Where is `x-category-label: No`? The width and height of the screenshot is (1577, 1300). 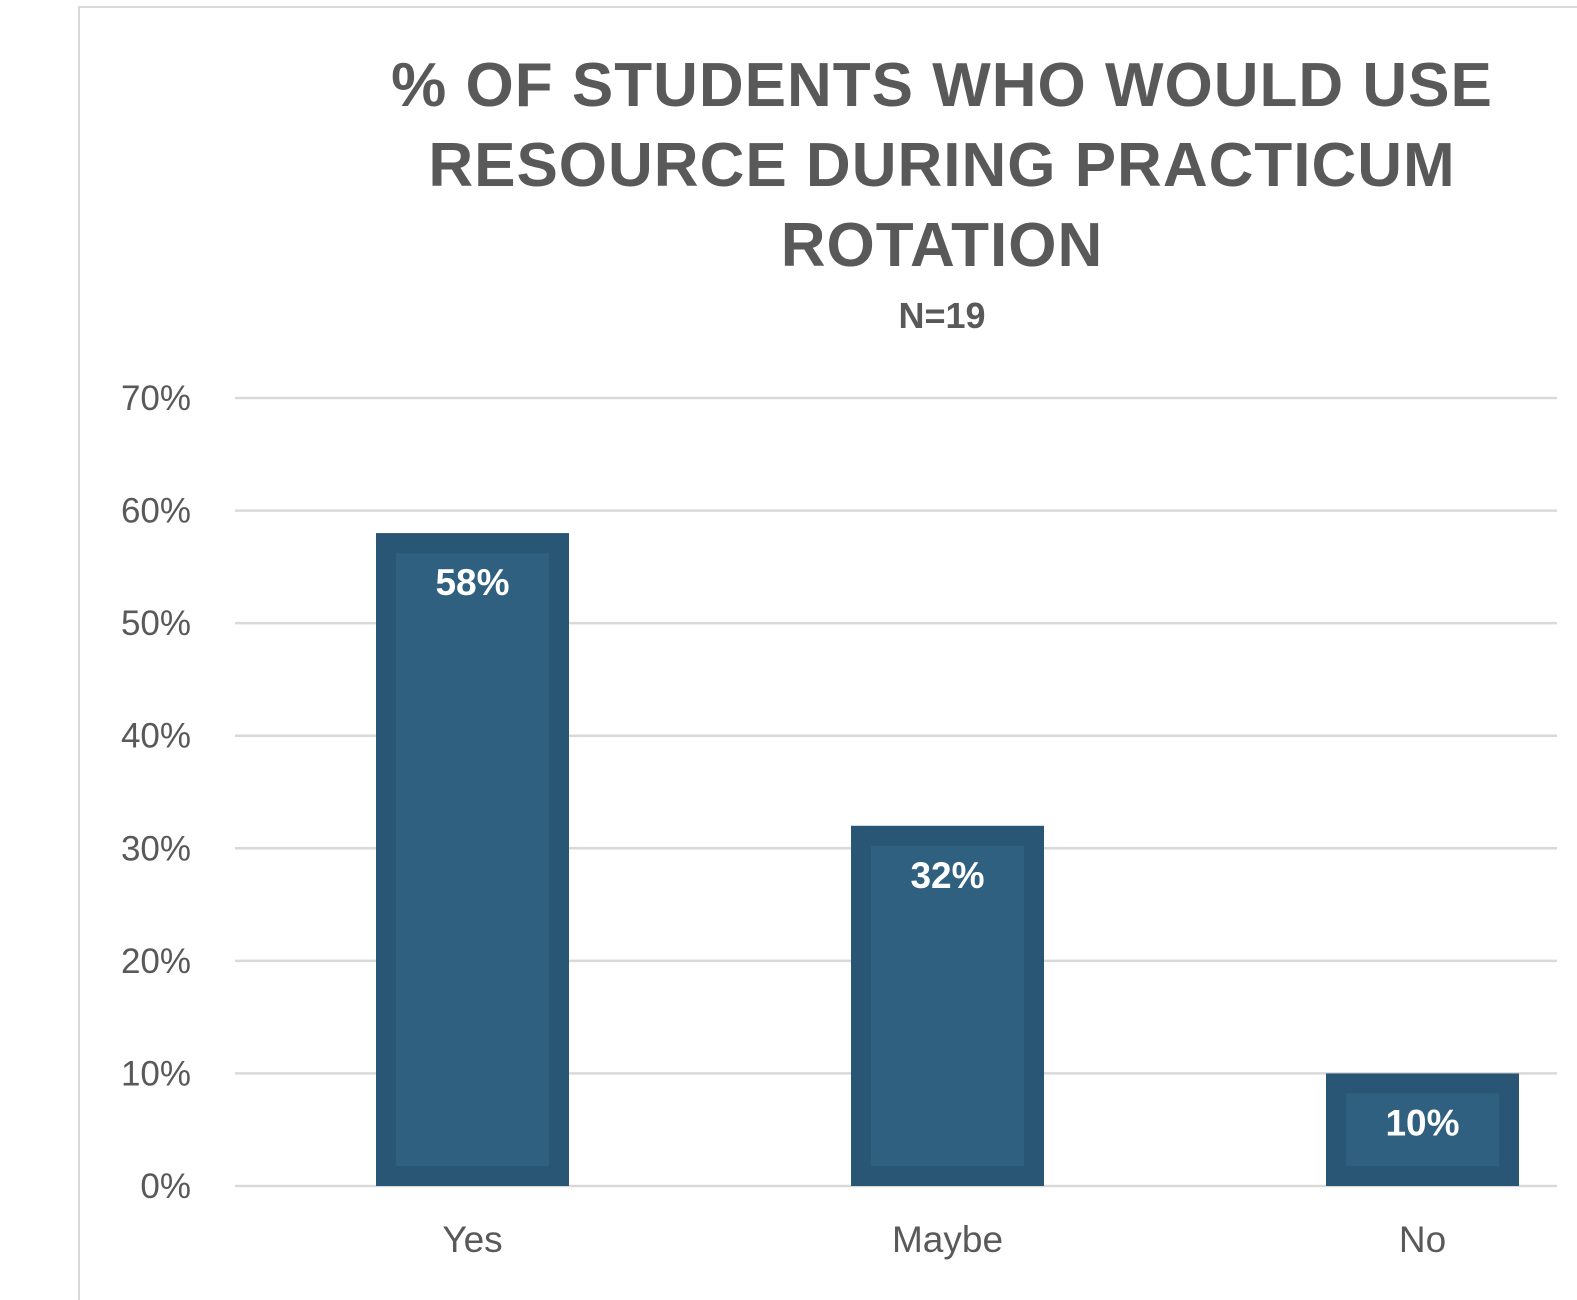
x-category-label: No is located at coordinates (1422, 1239).